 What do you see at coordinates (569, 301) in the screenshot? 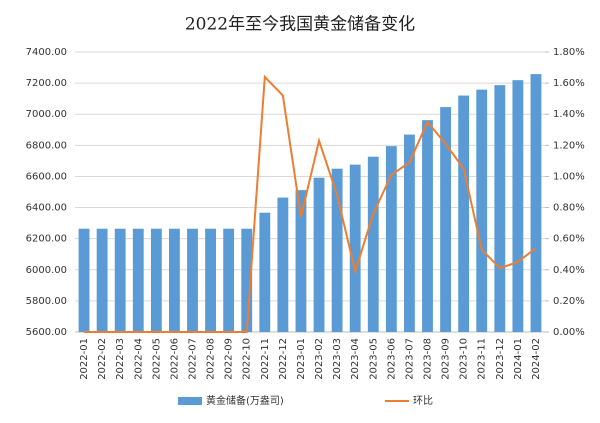
I see `y2-tick-label: 0.20%` at bounding box center [569, 301].